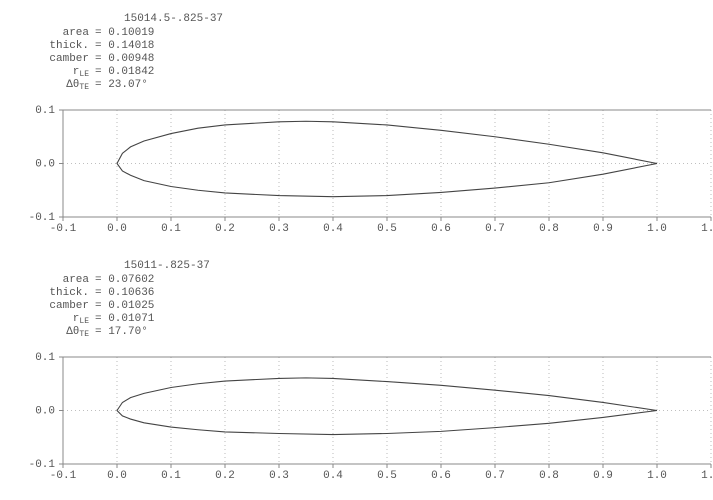 Image resolution: width=713 pixels, height=500 pixels. Describe the element at coordinates (121, 85) in the screenshot. I see `stat-value: = 23.07°` at that location.